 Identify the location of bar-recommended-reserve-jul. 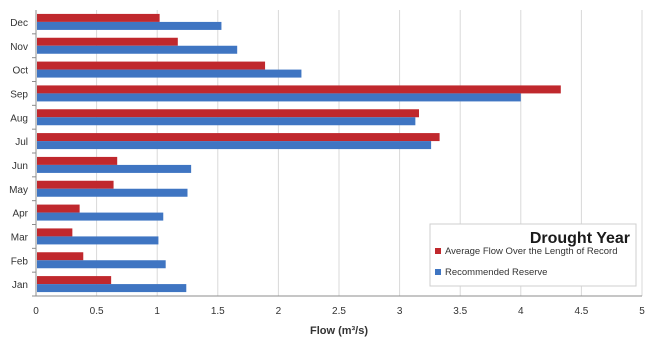
(234, 145).